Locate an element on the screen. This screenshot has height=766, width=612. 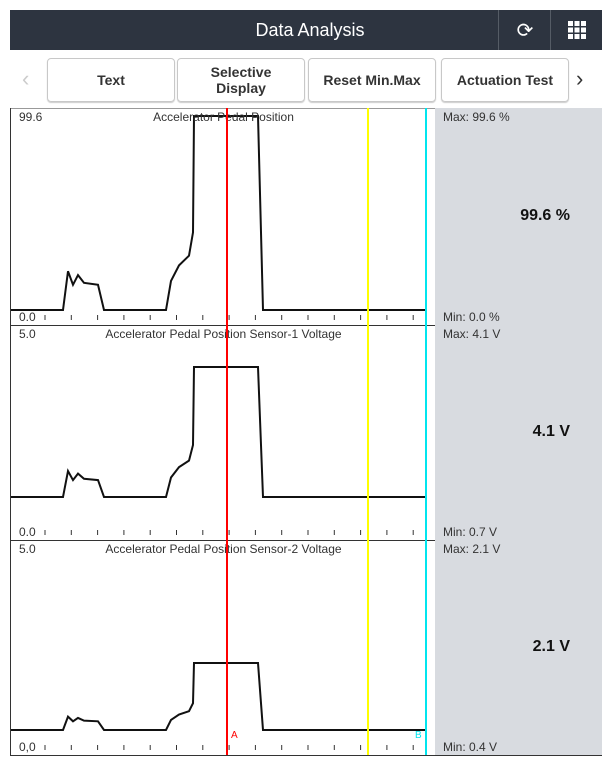
grid-menu-button is located at coordinates (576, 30).